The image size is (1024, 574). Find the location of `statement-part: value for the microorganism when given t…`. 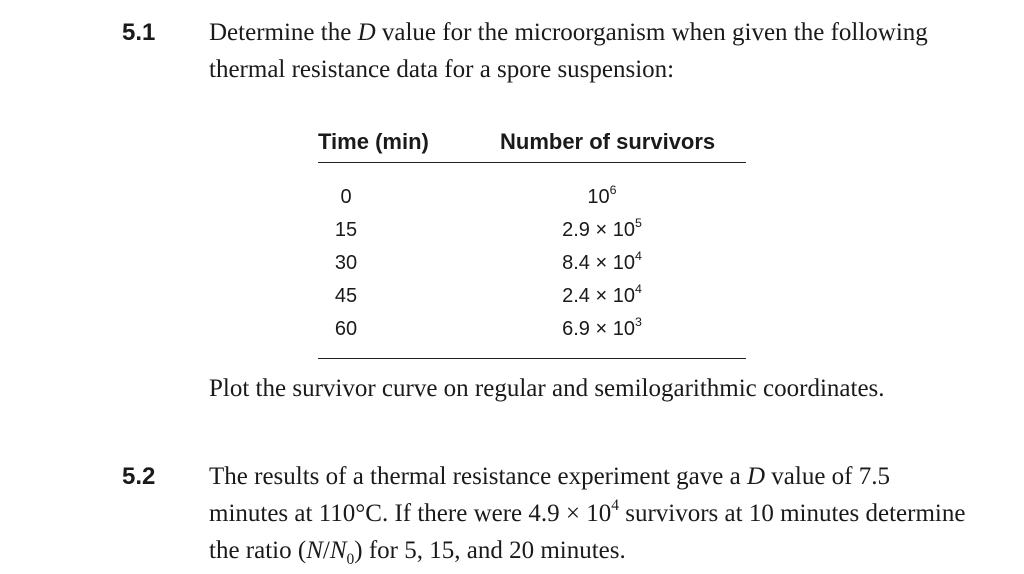

statement-part: value for the microorganism when given t… is located at coordinates (568, 51).